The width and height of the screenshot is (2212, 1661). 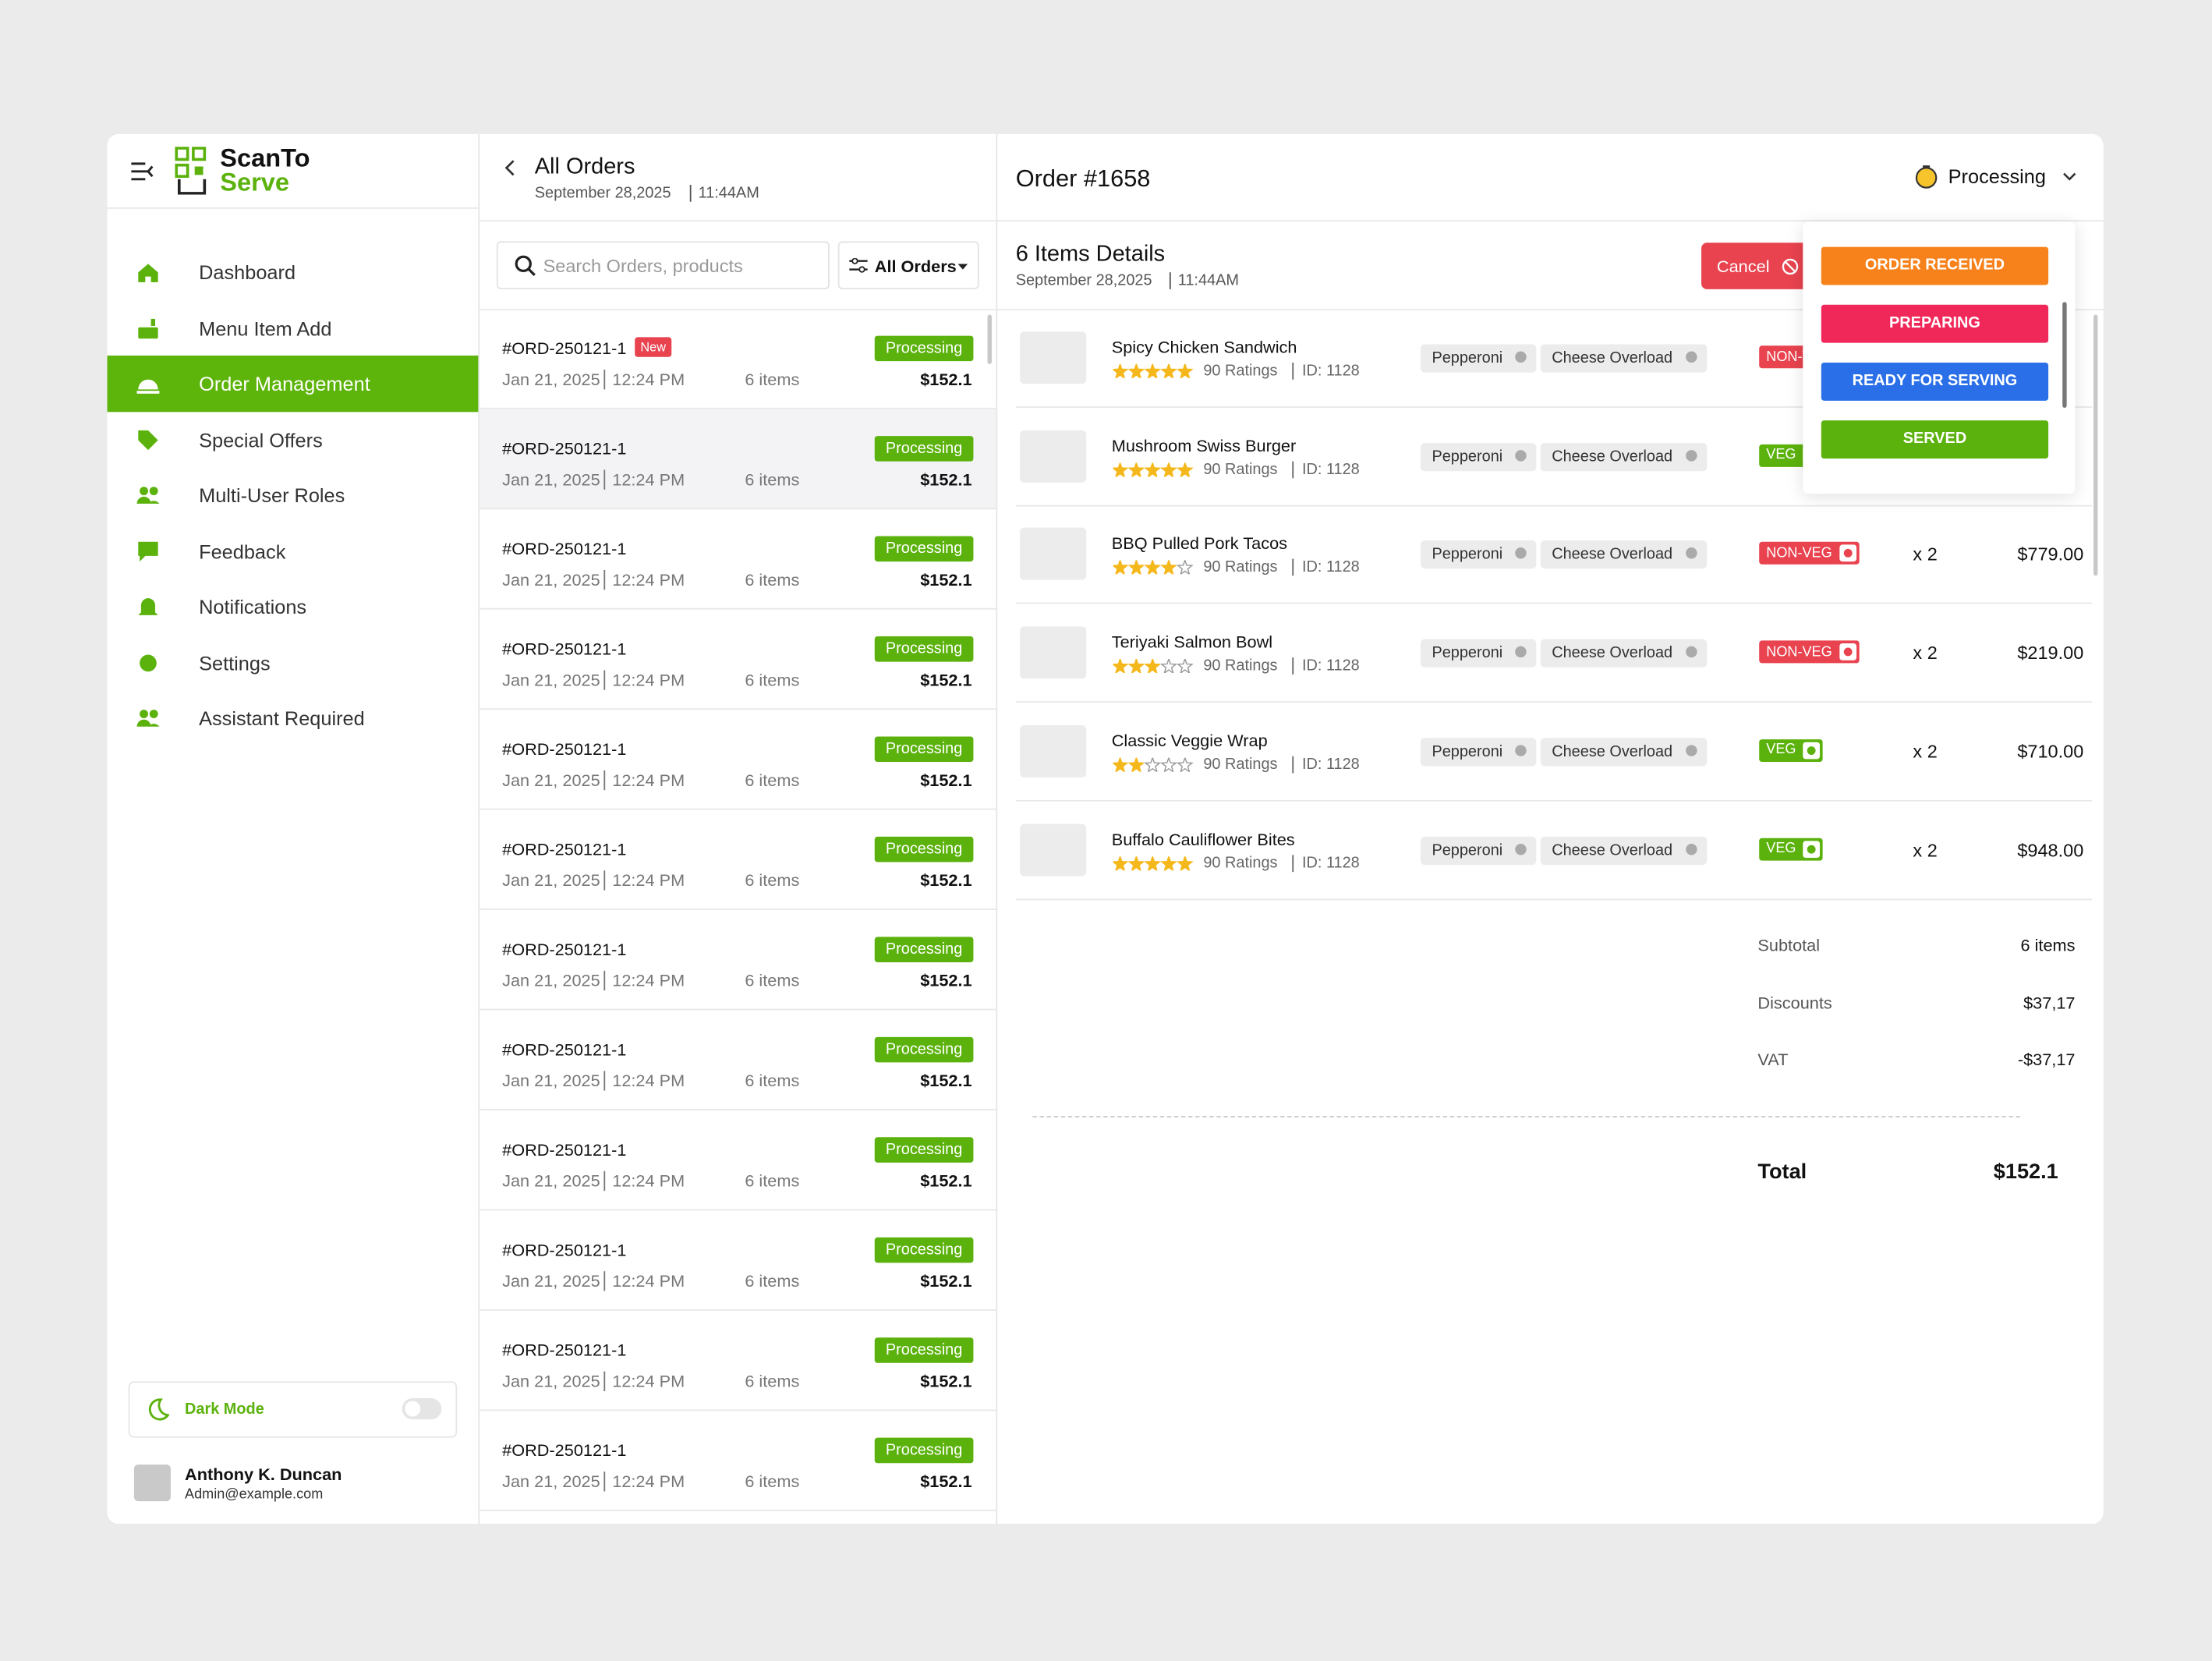 I want to click on nav-item: Notifications, so click(x=294, y=607).